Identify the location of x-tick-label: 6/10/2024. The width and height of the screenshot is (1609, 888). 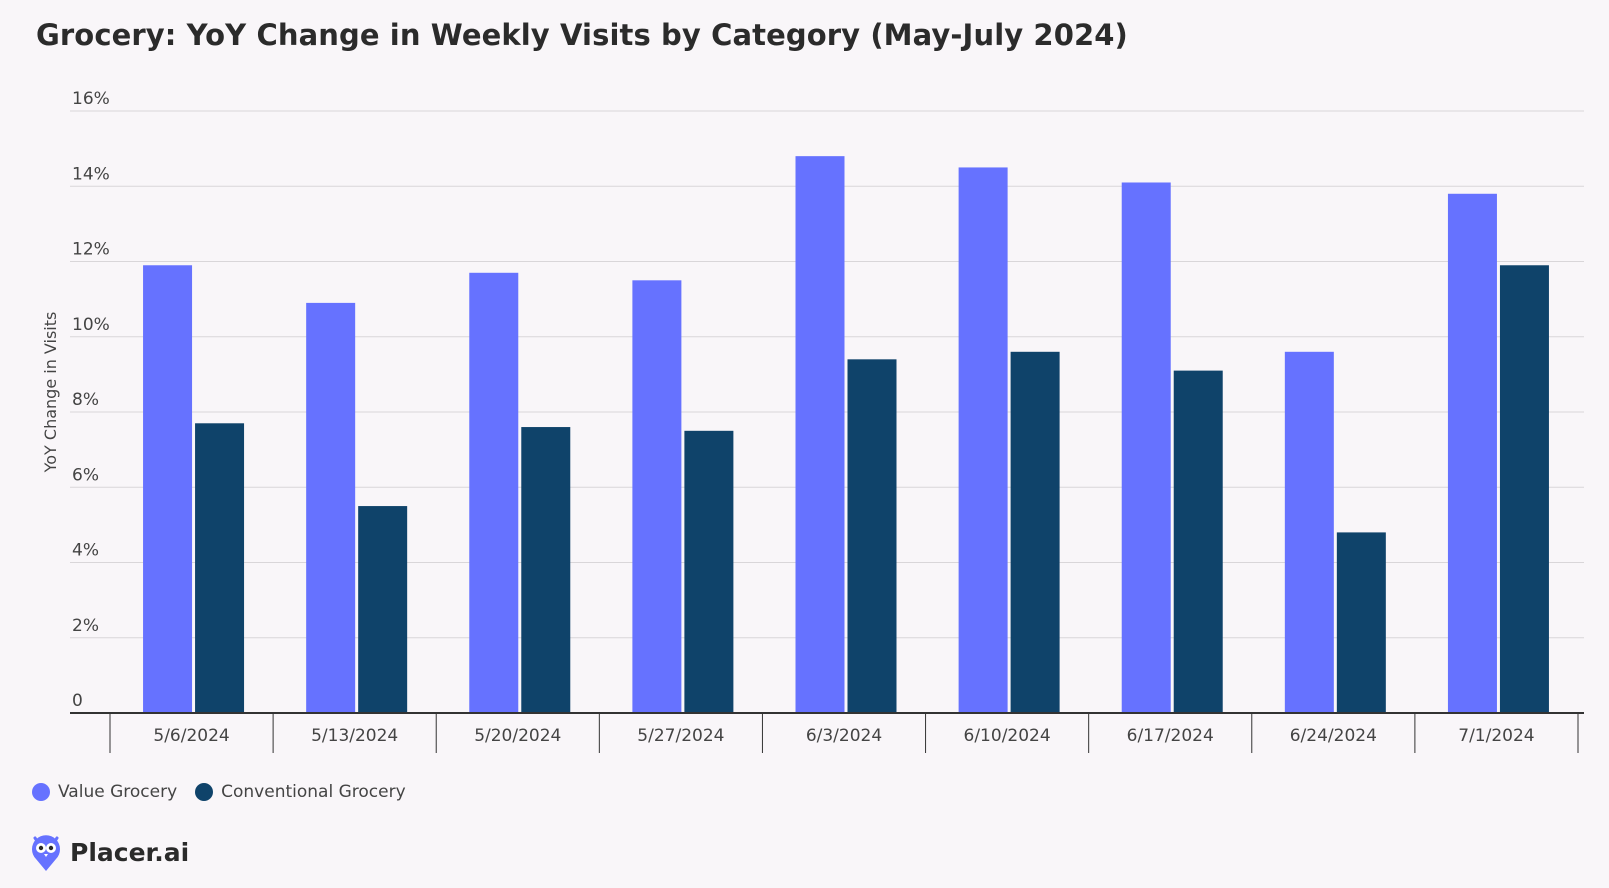
(1007, 736).